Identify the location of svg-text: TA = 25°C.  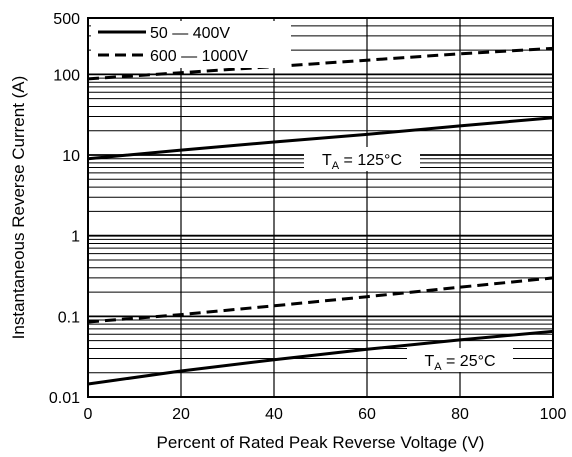
(459, 363).